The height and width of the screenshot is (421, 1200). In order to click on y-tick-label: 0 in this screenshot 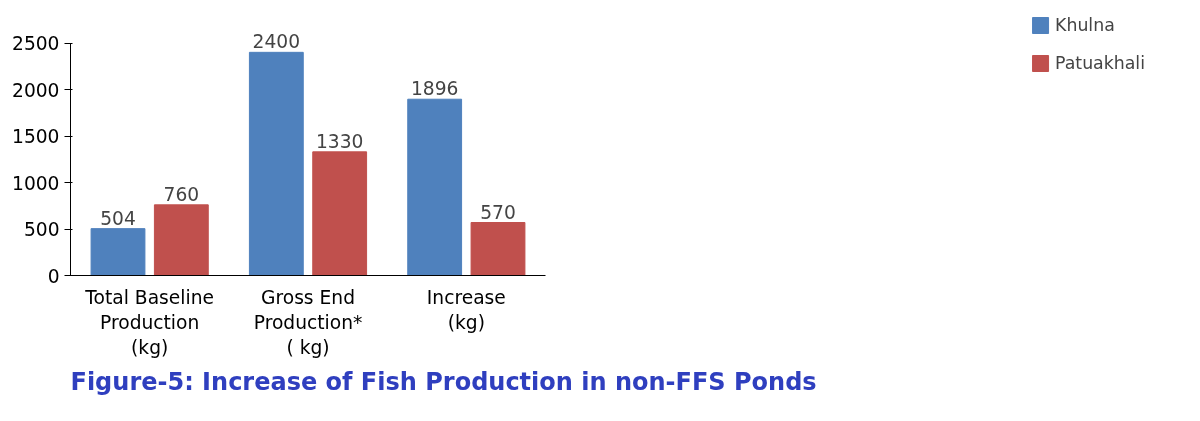, I will do `click(53, 276)`.